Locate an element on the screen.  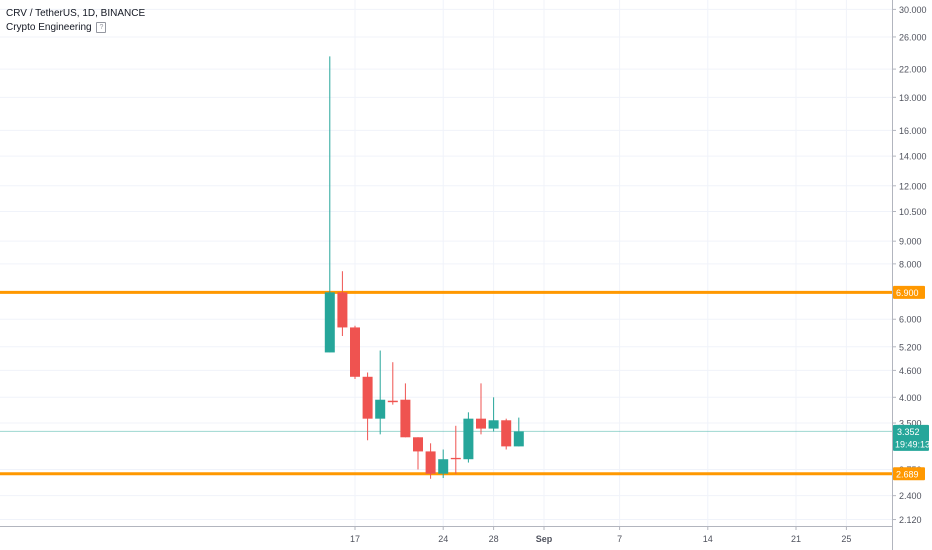
y-tick-label: 16.000 is located at coordinates (913, 131).